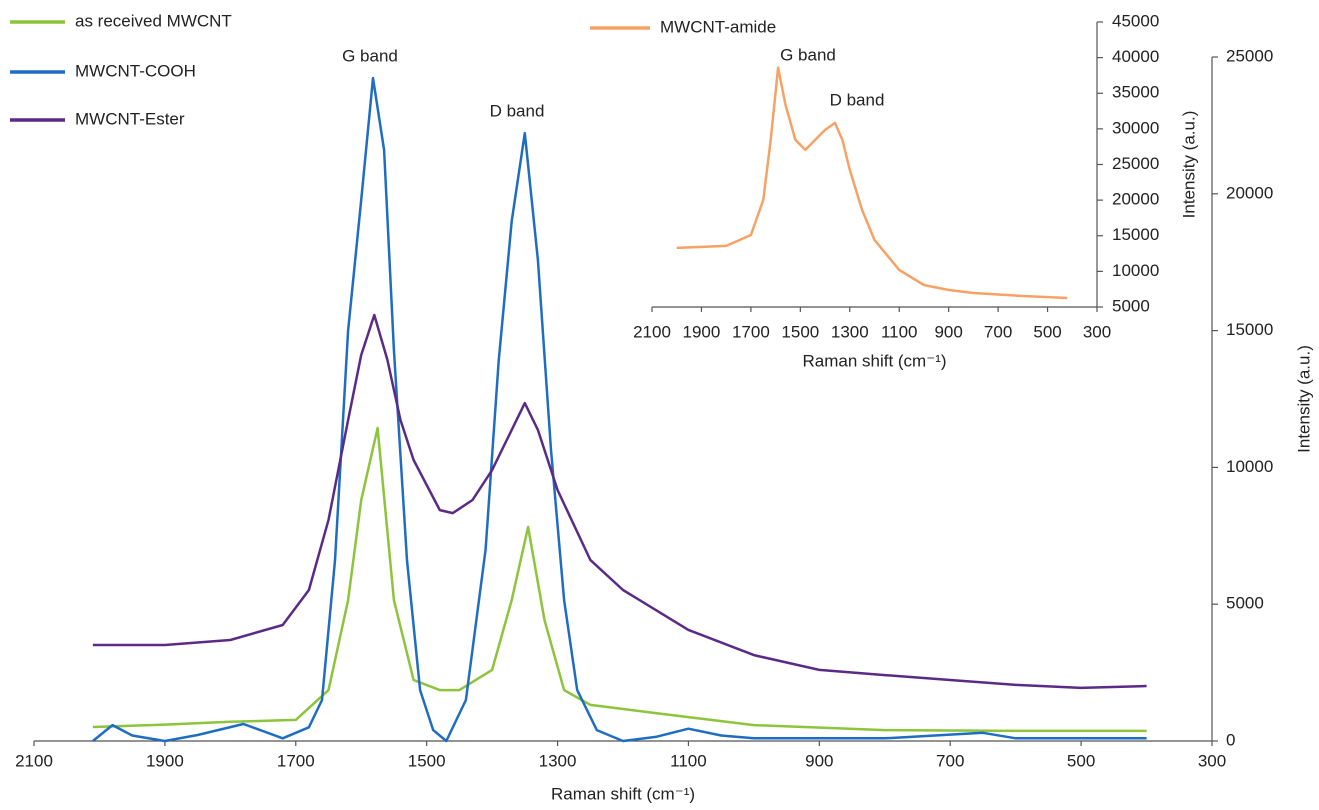 The height and width of the screenshot is (810, 1319). Describe the element at coordinates (1230, 739) in the screenshot. I see `y-tick-label: 0` at that location.